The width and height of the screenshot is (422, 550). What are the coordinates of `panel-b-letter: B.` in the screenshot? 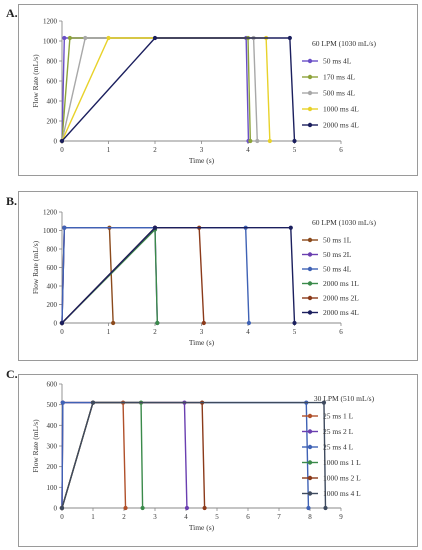 It's located at (12, 201).